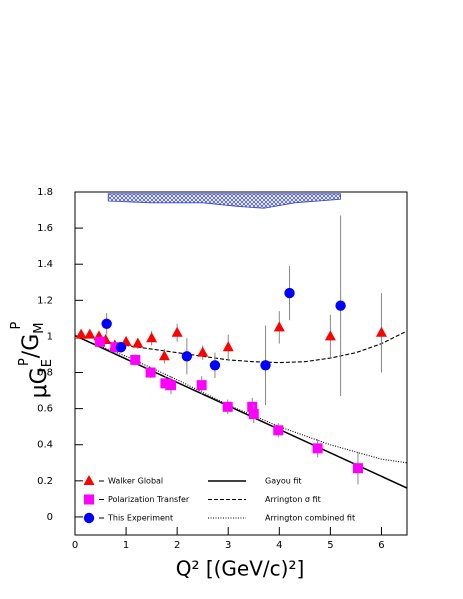  I want to click on y-tick-label: 1.8, so click(45, 192).